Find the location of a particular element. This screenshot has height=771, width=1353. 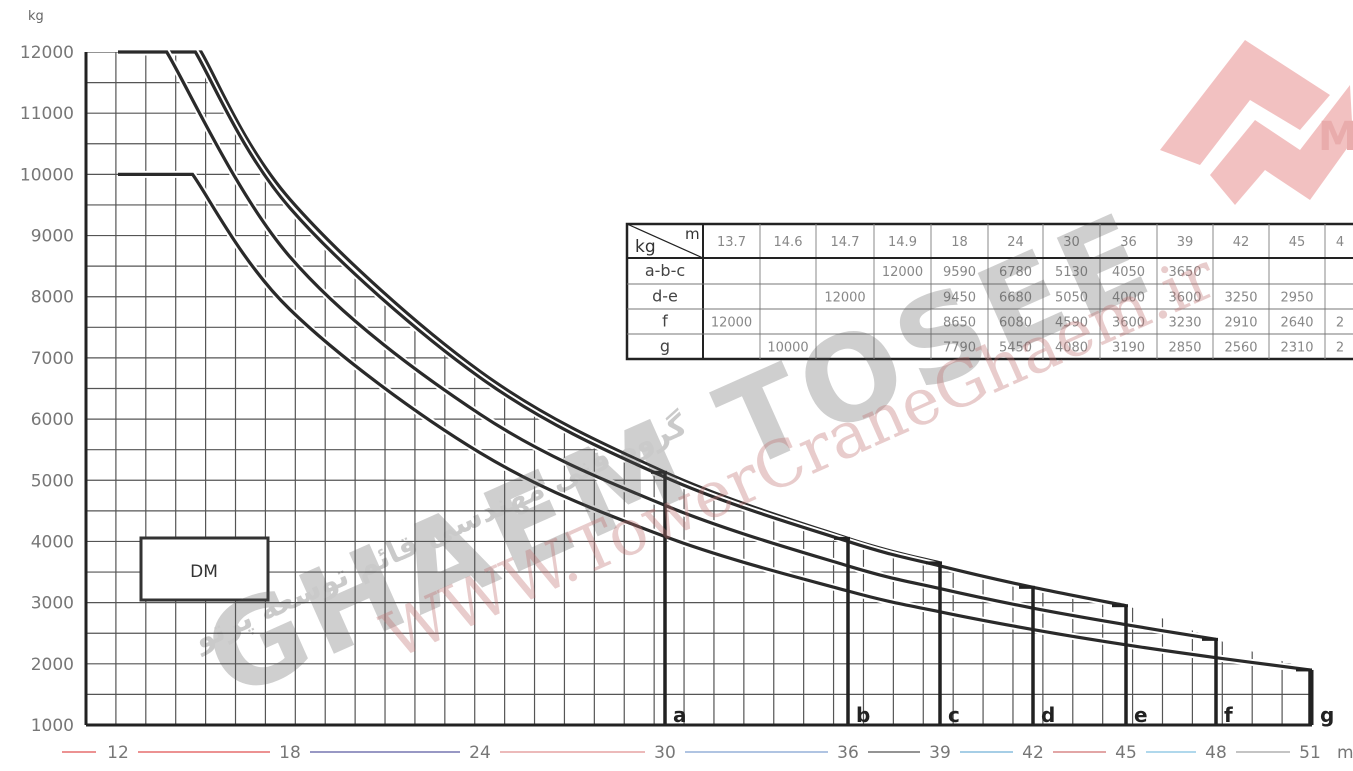

table-col-header: 42 is located at coordinates (1241, 242).